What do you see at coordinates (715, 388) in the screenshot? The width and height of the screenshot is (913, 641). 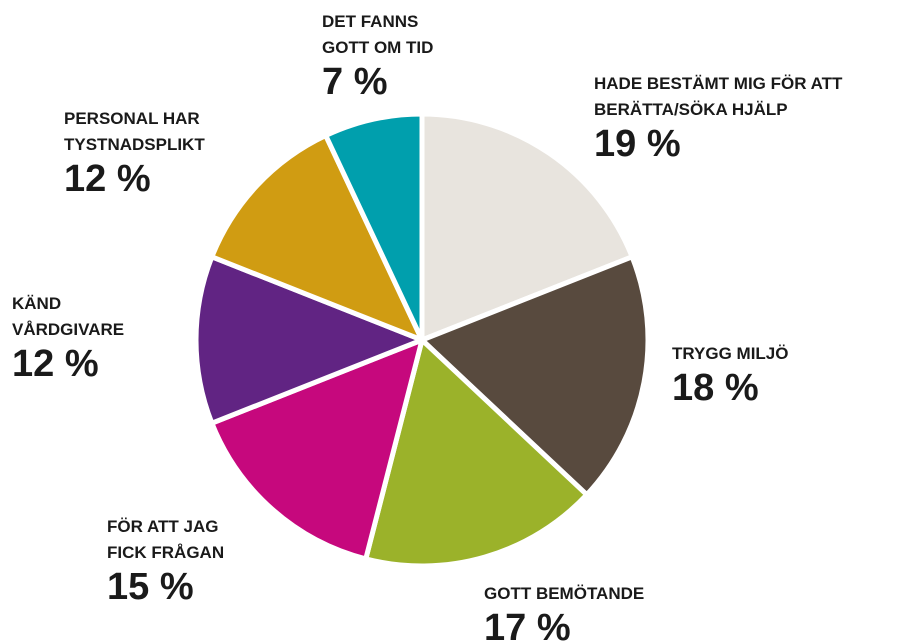 I see `slice-value-label: 18 %` at bounding box center [715, 388].